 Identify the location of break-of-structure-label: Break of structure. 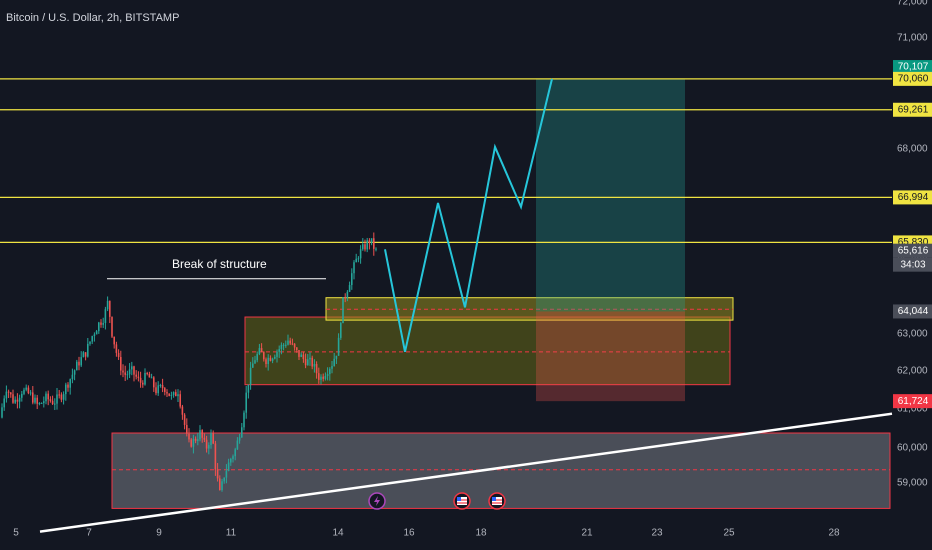
(219, 263).